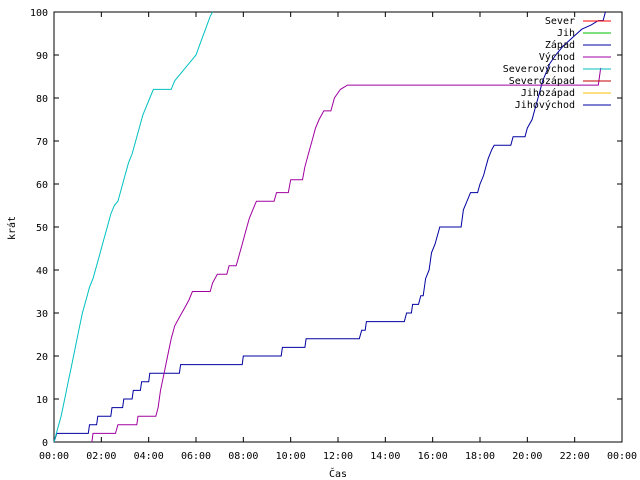 This screenshot has height=480, width=640. What do you see at coordinates (12, 228) in the screenshot?
I see `y-axis-label: krát` at bounding box center [12, 228].